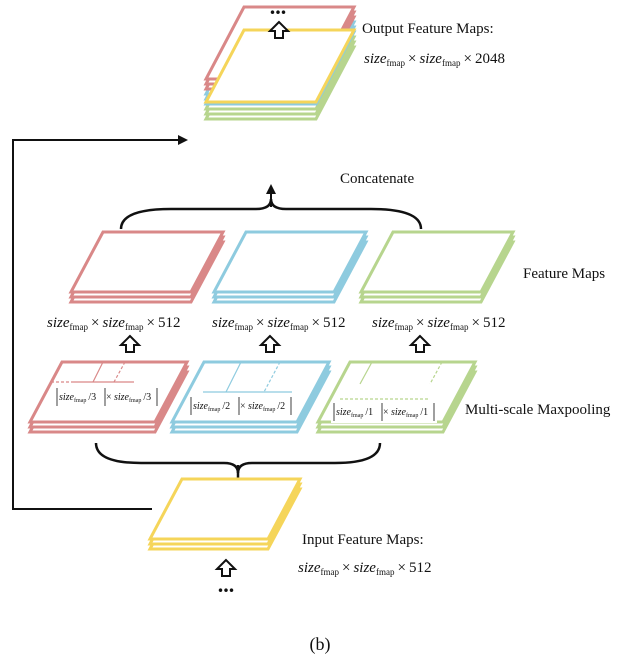 The image size is (636, 664). I want to click on feature-size-formula-red: sizefmap × sizefmap × 512, so click(113, 323).